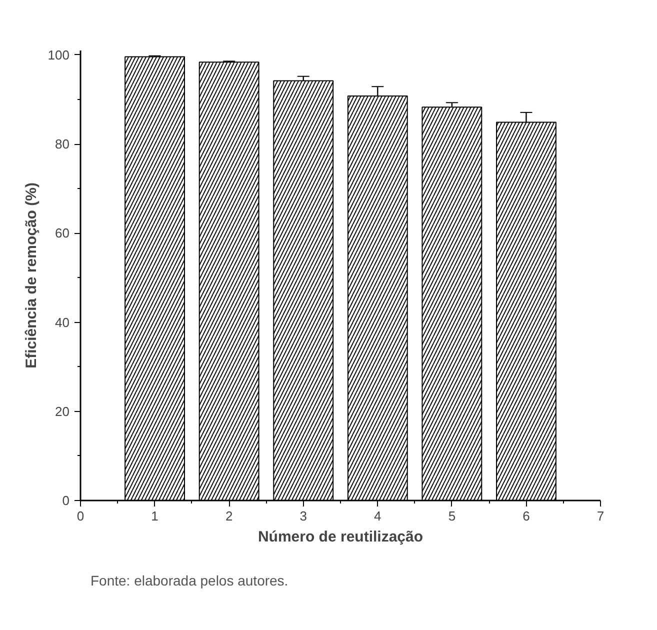 Image resolution: width=657 pixels, height=630 pixels. Describe the element at coordinates (189, 580) in the screenshot. I see `source-note: Fonte: elaborada pelos autores.` at that location.